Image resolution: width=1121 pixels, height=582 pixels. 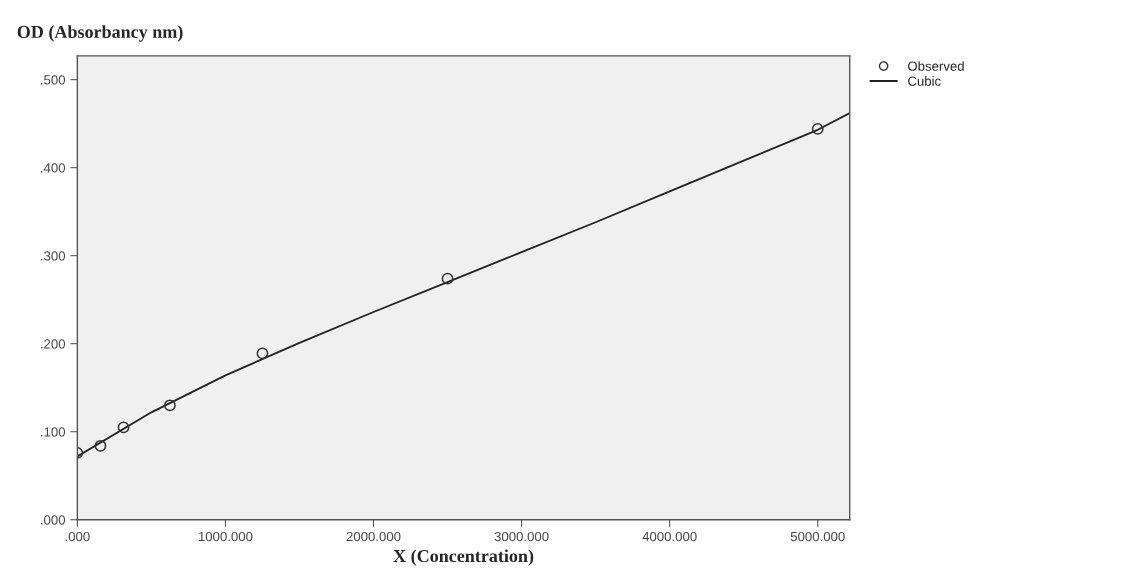 What do you see at coordinates (225, 536) in the screenshot?
I see `x-tick-label: 1000.000` at bounding box center [225, 536].